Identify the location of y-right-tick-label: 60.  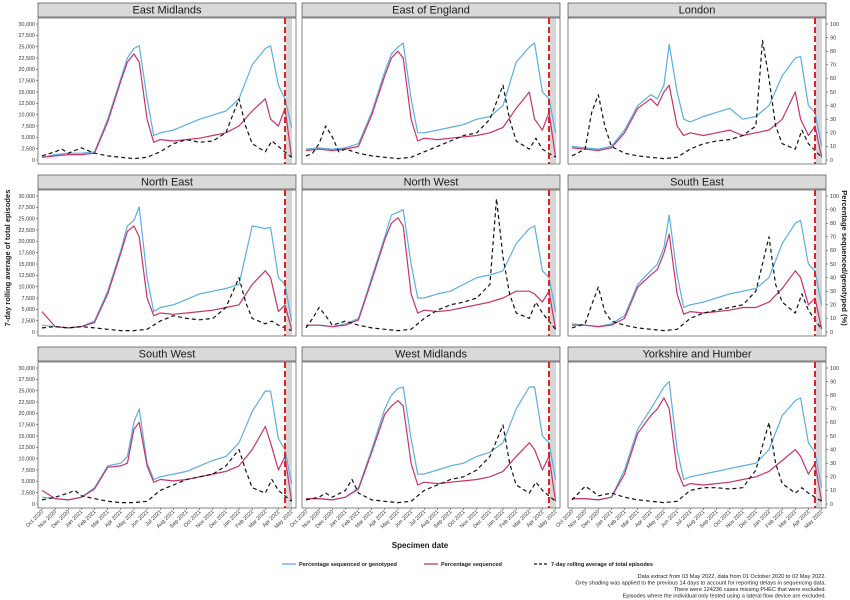
(833, 79).